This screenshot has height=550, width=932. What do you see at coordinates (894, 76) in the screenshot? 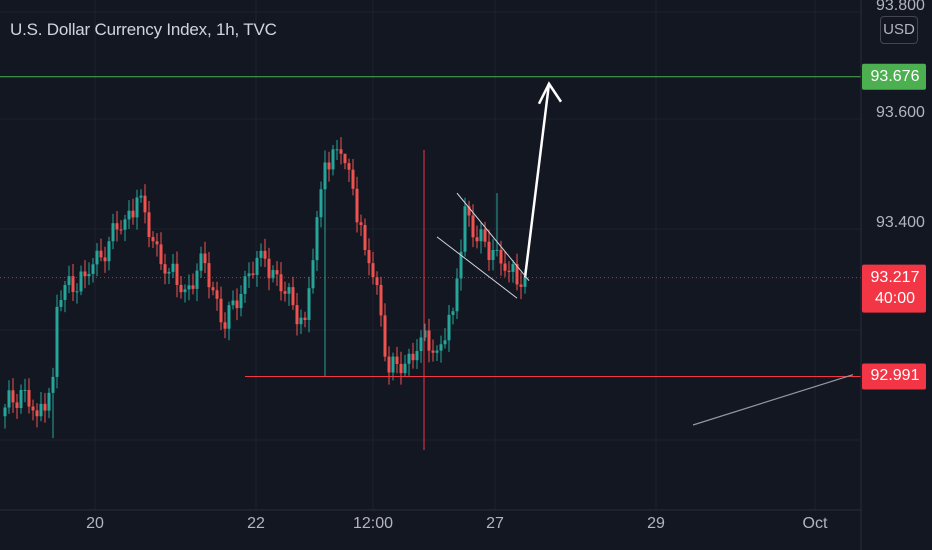
I see `target-label-bg` at bounding box center [894, 76].